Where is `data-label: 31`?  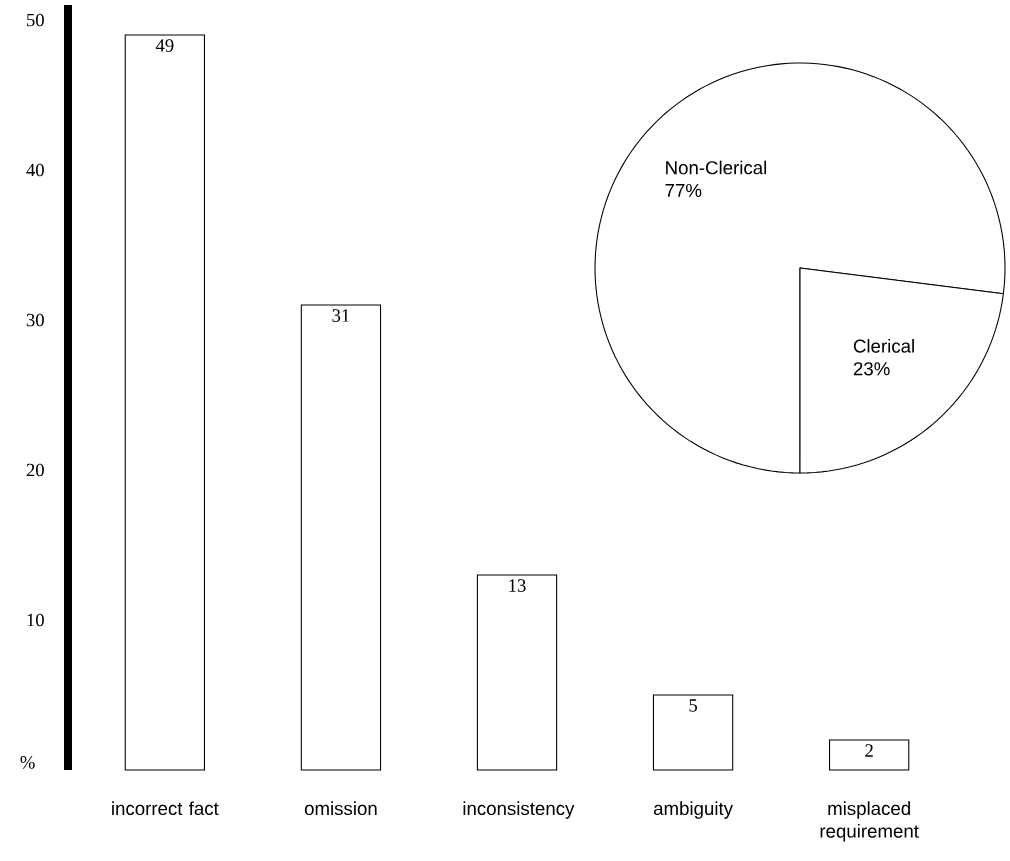
data-label: 31 is located at coordinates (341, 315).